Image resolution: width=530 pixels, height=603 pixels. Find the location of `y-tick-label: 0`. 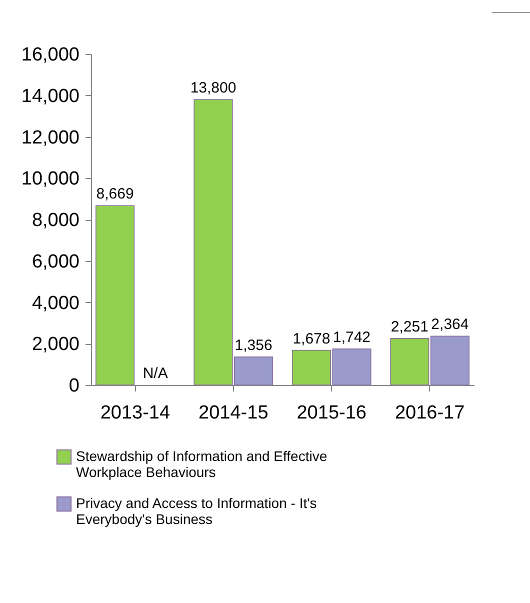

y-tick-label: 0 is located at coordinates (74, 386).